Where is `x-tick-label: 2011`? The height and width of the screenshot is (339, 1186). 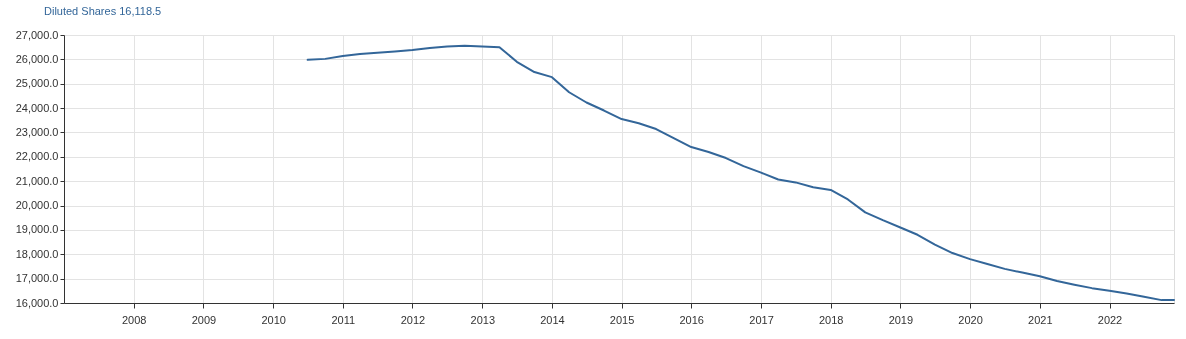 x-tick-label: 2011 is located at coordinates (343, 319).